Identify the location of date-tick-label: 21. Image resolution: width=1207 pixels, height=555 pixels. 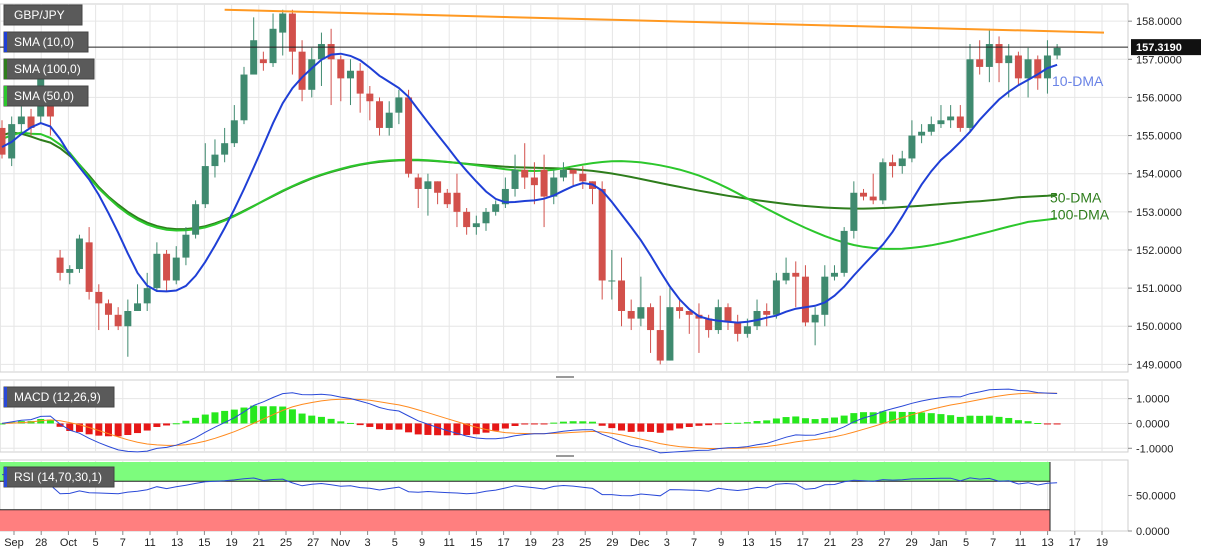
(259, 543).